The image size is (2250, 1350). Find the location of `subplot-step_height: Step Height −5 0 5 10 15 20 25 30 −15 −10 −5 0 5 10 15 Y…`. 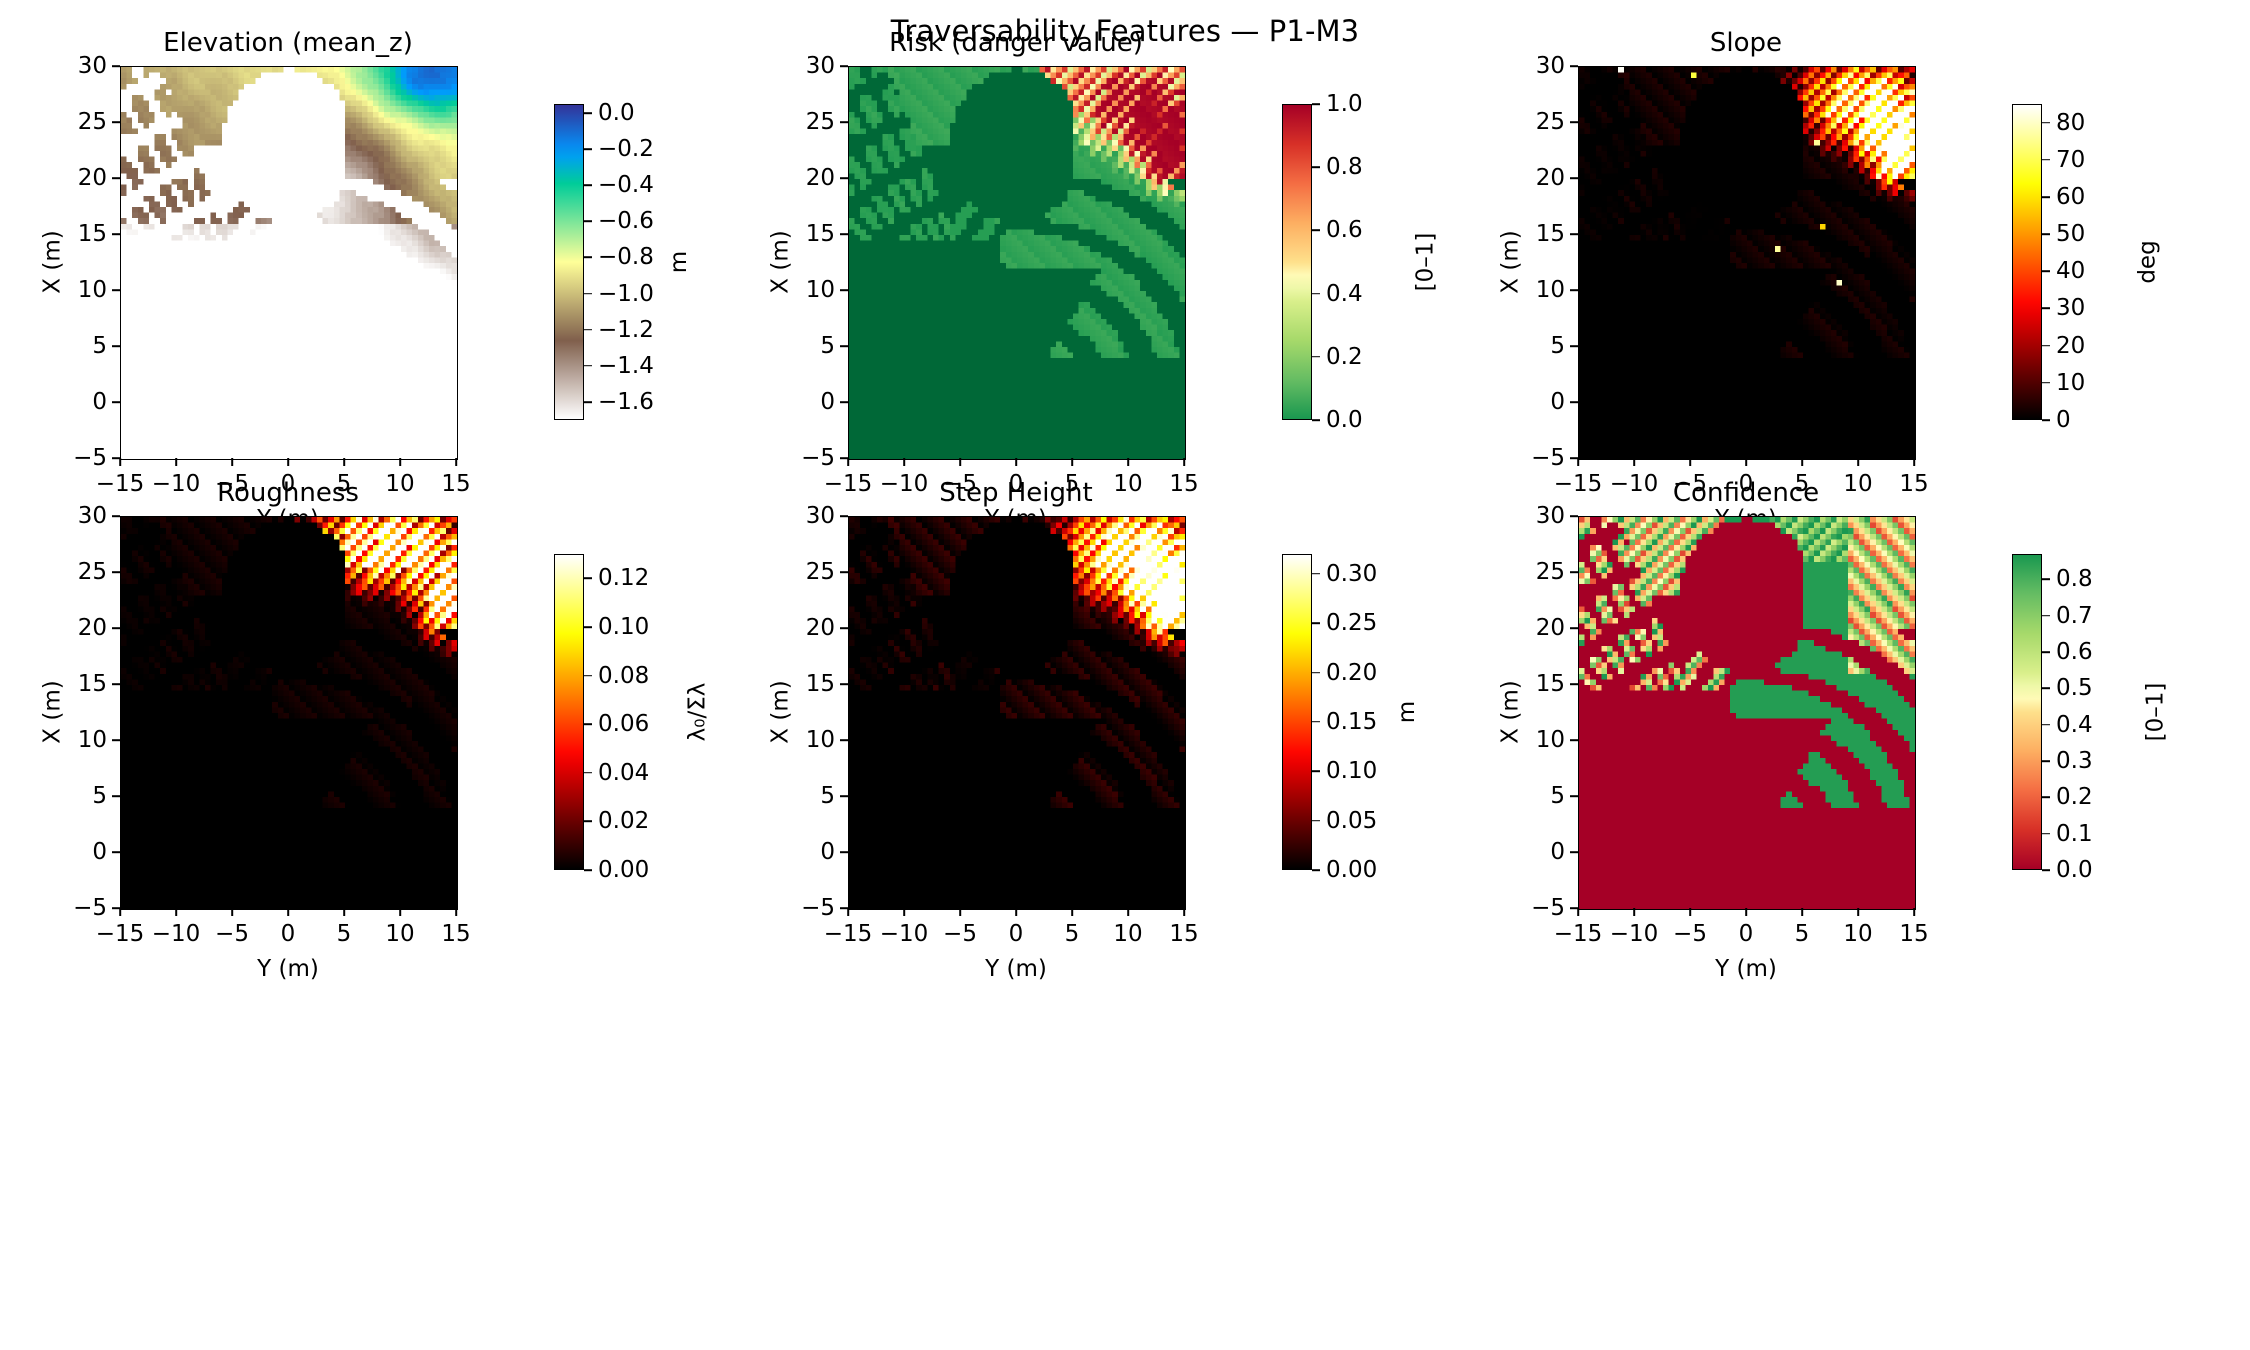

subplot-step_height: Step Height −5 0 5 10 15 20 25 30 −15 −10 −5 0 5 10 15 Y… is located at coordinates (1093, 730).